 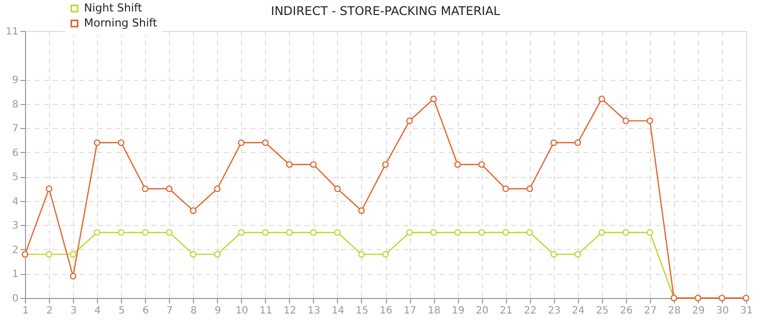 I want to click on x-tick-label: 10, so click(x=241, y=311).